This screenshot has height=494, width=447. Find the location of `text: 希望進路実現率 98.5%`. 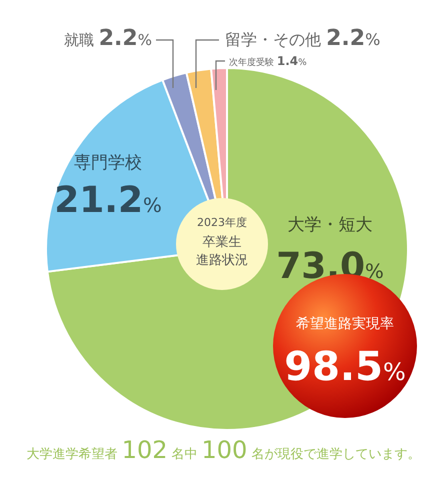

text: 希望進路実現率 98.5% is located at coordinates (345, 353).